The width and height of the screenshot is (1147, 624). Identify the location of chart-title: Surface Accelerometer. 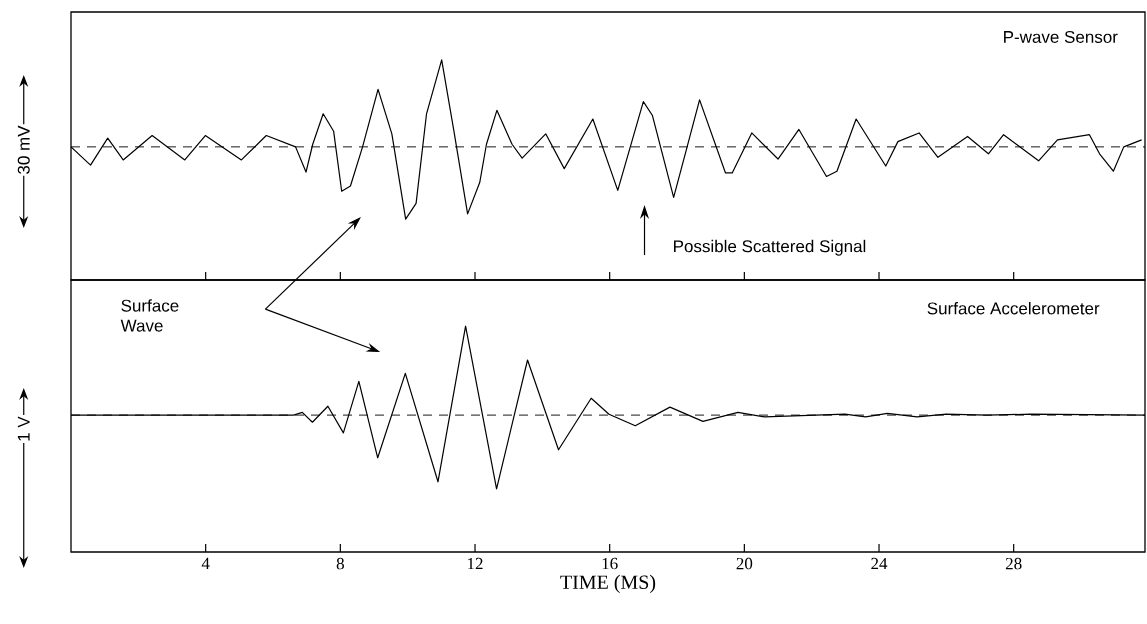
(1013, 308).